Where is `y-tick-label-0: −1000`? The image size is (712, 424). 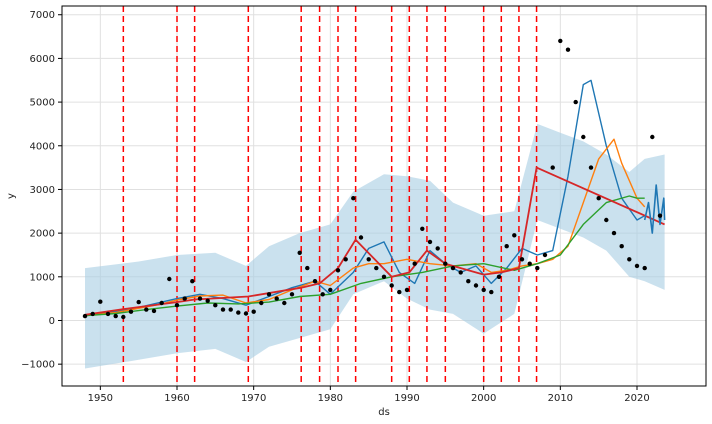 y-tick-label-0: −1000 is located at coordinates (38, 365).